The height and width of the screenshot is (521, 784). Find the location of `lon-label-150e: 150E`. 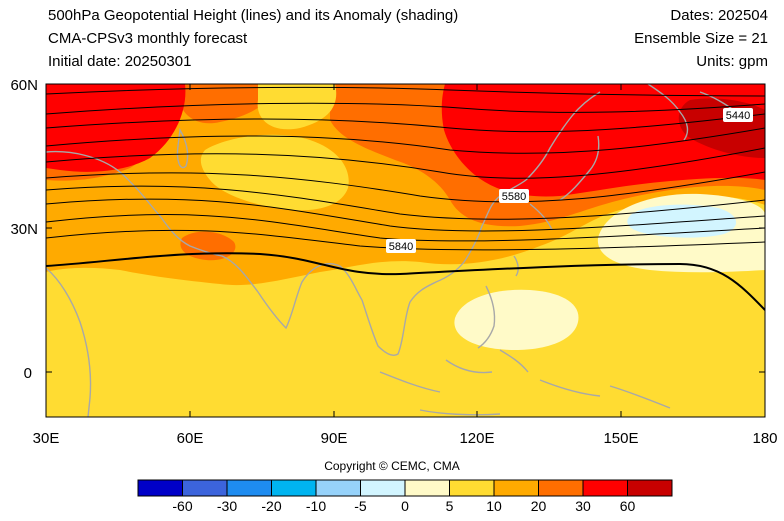

lon-label-150e: 150E is located at coordinates (620, 438).